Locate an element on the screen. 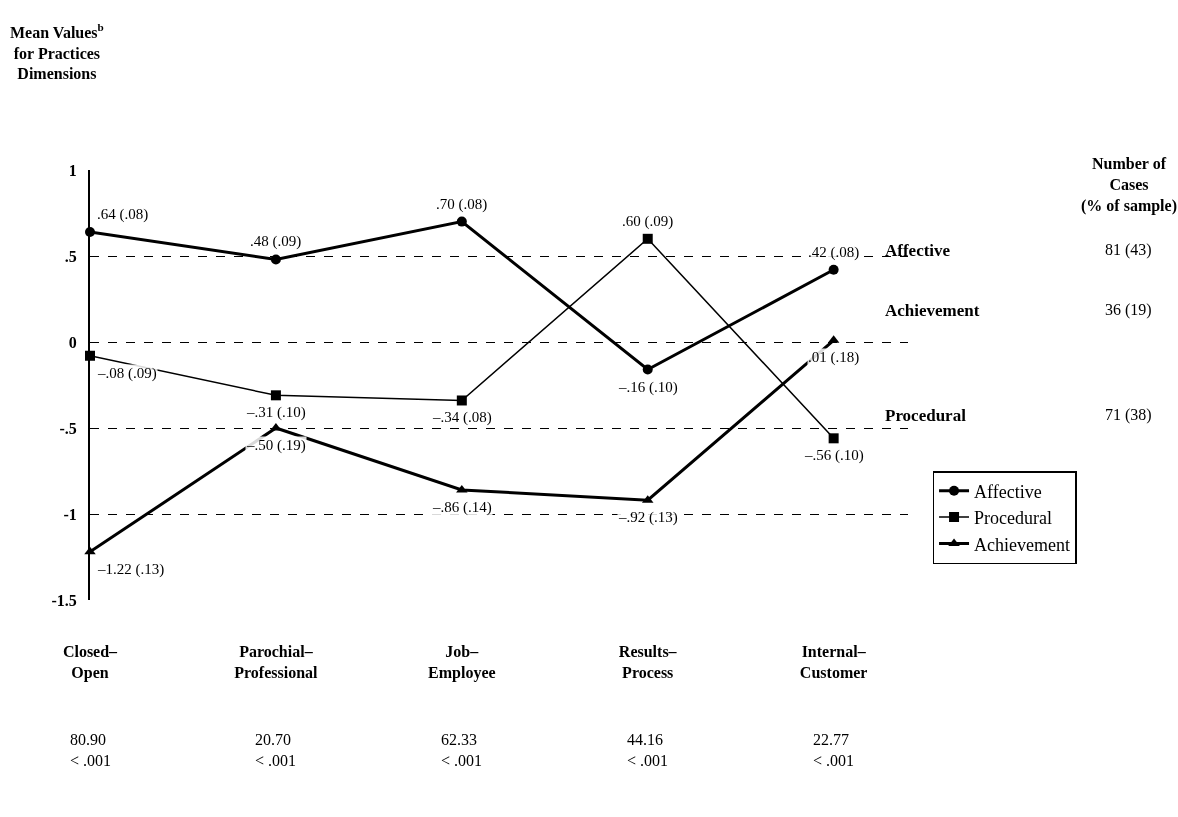 The width and height of the screenshot is (1178, 817). text: 22.77 < .001 is located at coordinates (834, 750).